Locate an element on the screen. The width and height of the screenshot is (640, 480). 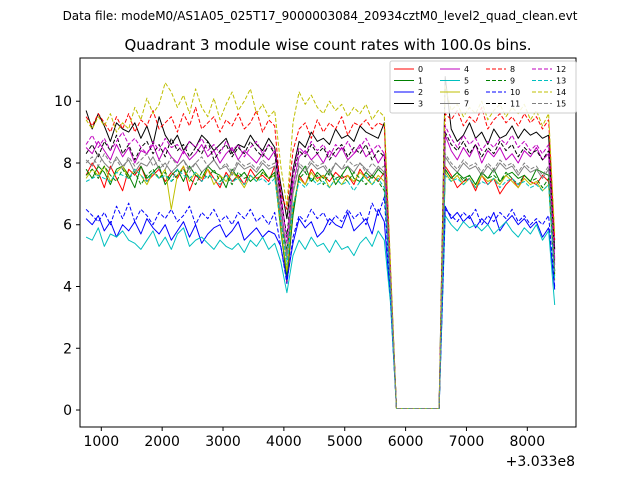
x-tick-label-6000: 6000 is located at coordinates (406, 442).